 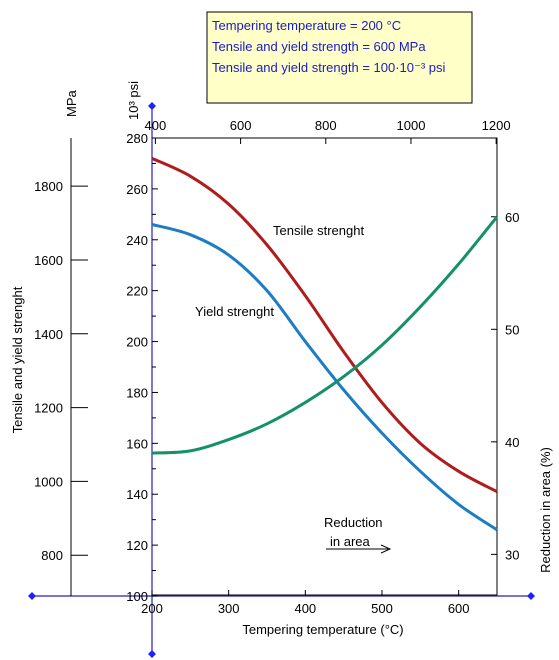 What do you see at coordinates (512, 217) in the screenshot?
I see `right-tick-label: 60` at bounding box center [512, 217].